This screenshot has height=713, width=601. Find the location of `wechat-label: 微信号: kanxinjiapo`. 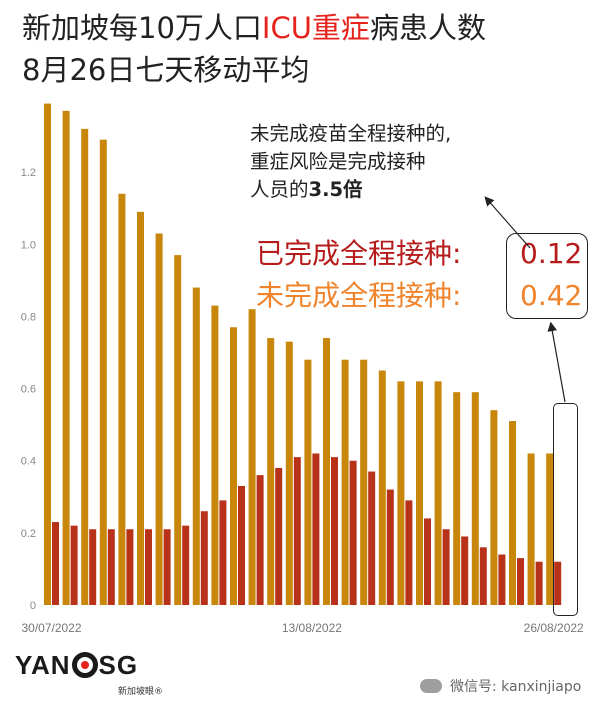

wechat-label: 微信号: kanxinjiapo is located at coordinates (516, 687).